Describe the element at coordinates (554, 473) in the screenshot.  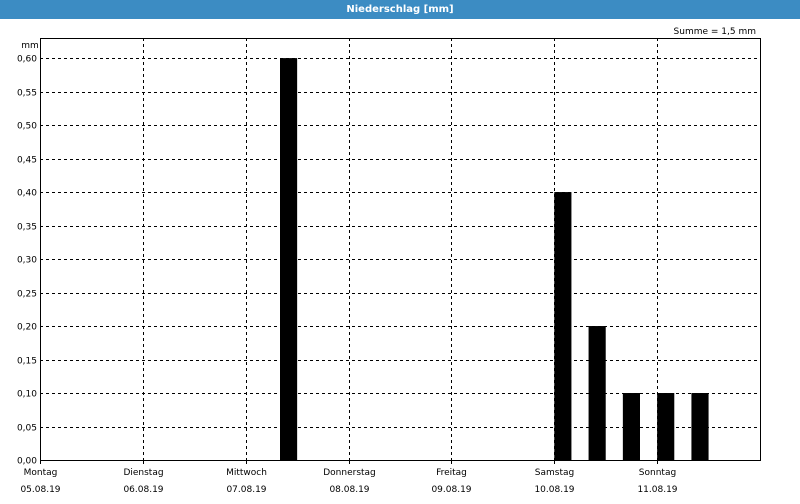
I see `x-tick-weekday: Samstag` at that location.